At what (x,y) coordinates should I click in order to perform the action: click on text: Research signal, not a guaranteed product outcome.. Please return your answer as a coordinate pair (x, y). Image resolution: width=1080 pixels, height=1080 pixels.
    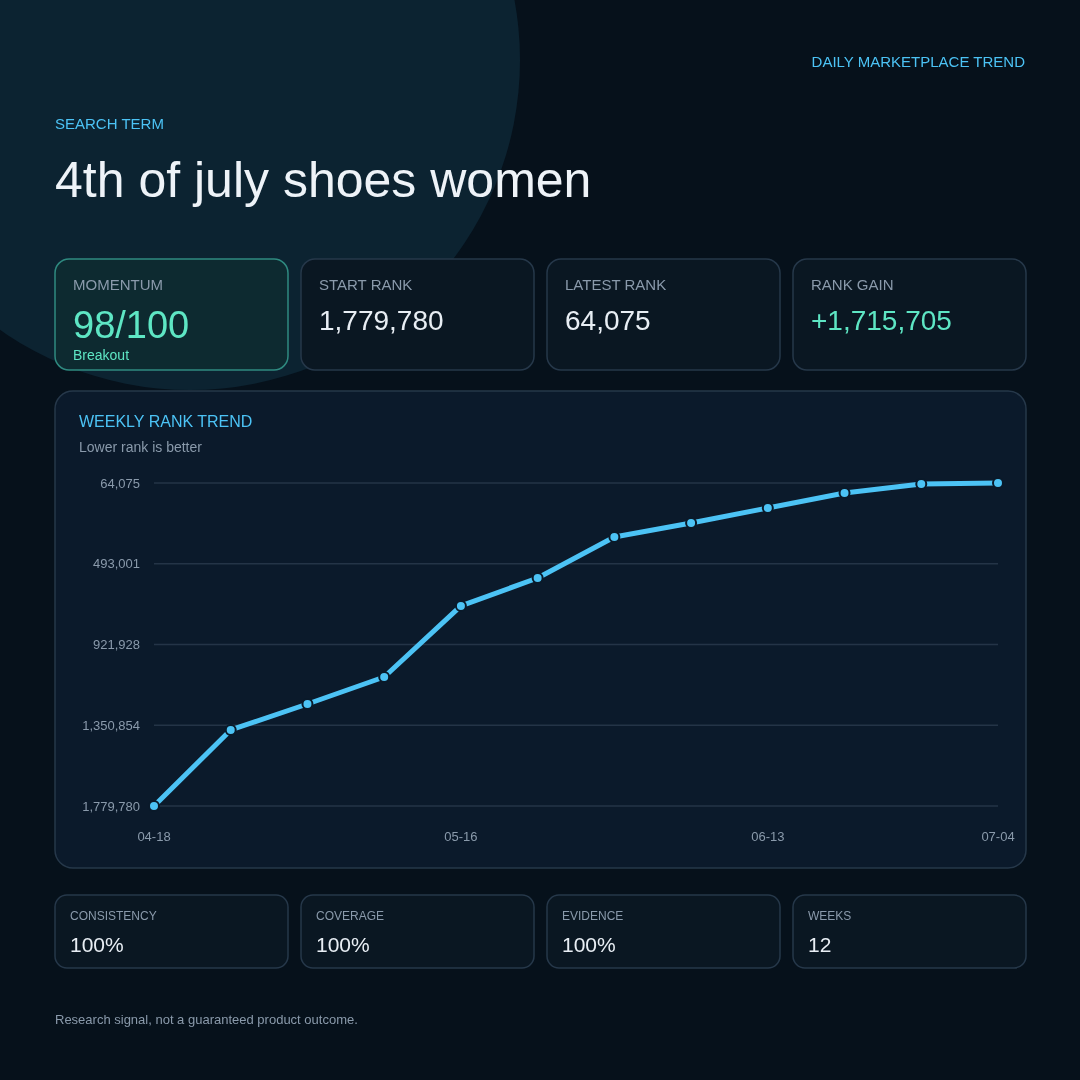
    Looking at the image, I should click on (206, 1019).